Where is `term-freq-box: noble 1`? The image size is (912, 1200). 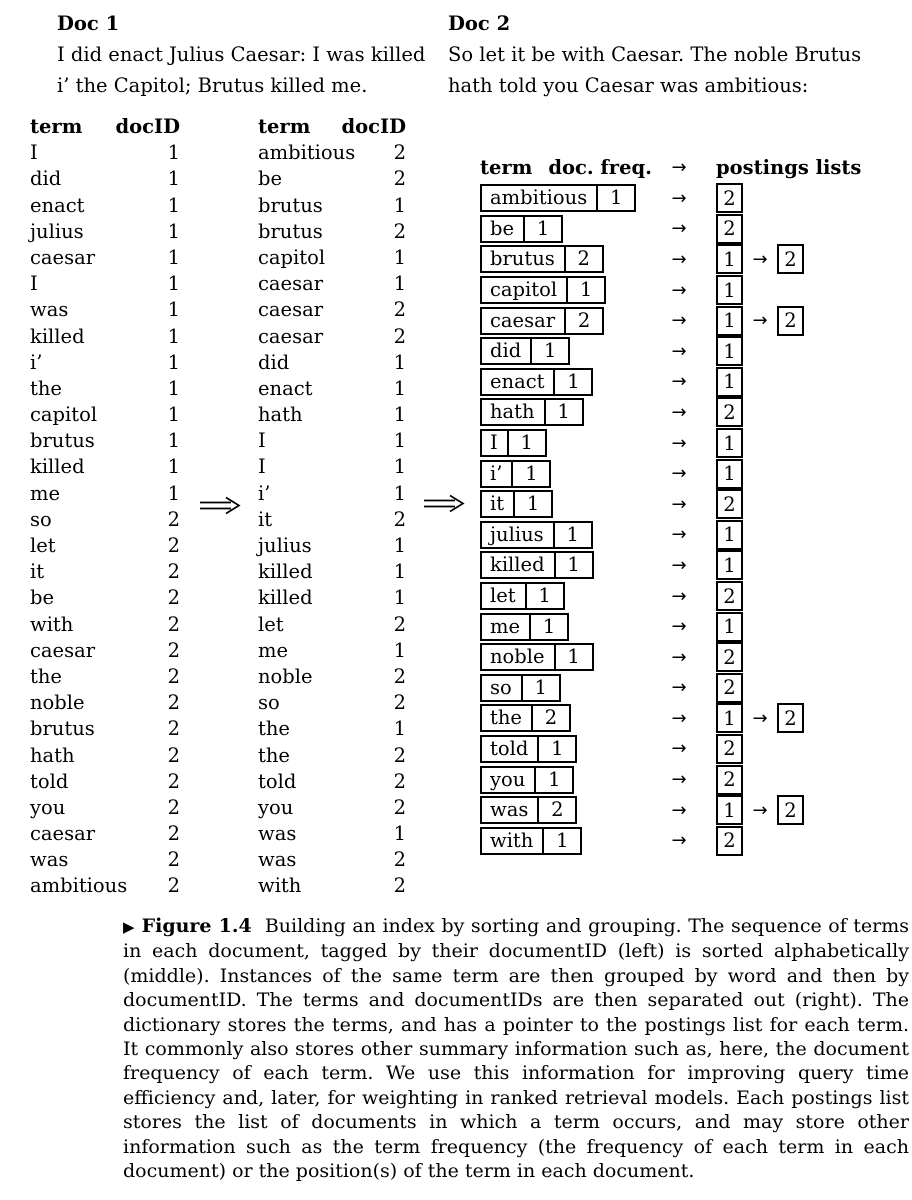 term-freq-box: noble 1 is located at coordinates (537, 657).